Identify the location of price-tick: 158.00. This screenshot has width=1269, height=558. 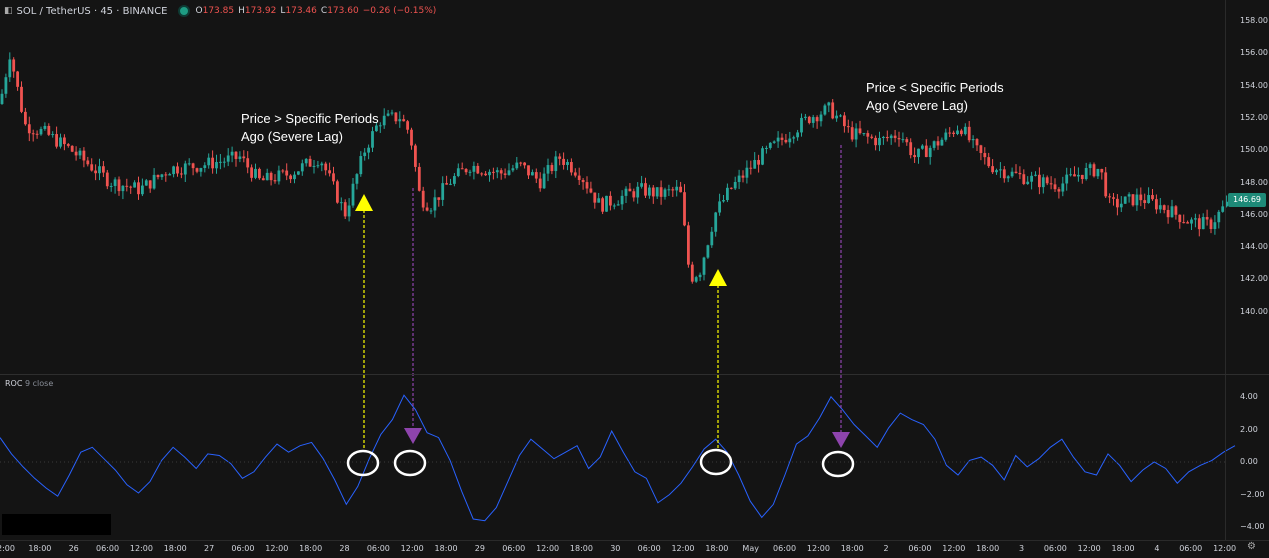
(1254, 20).